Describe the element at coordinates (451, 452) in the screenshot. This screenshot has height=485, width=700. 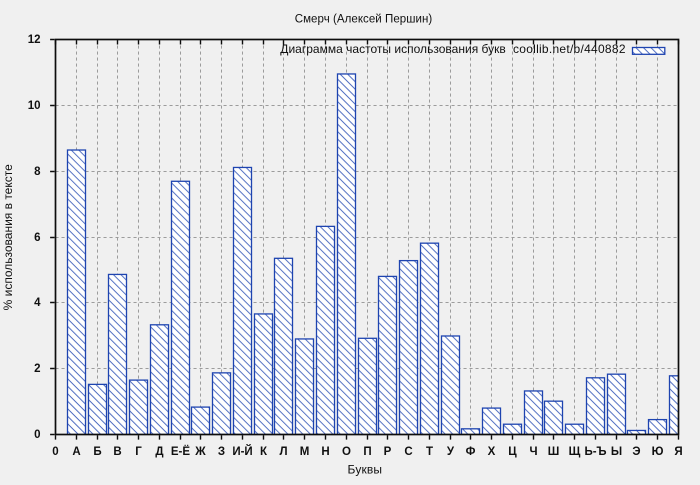
I see `svg-text: У` at that location.